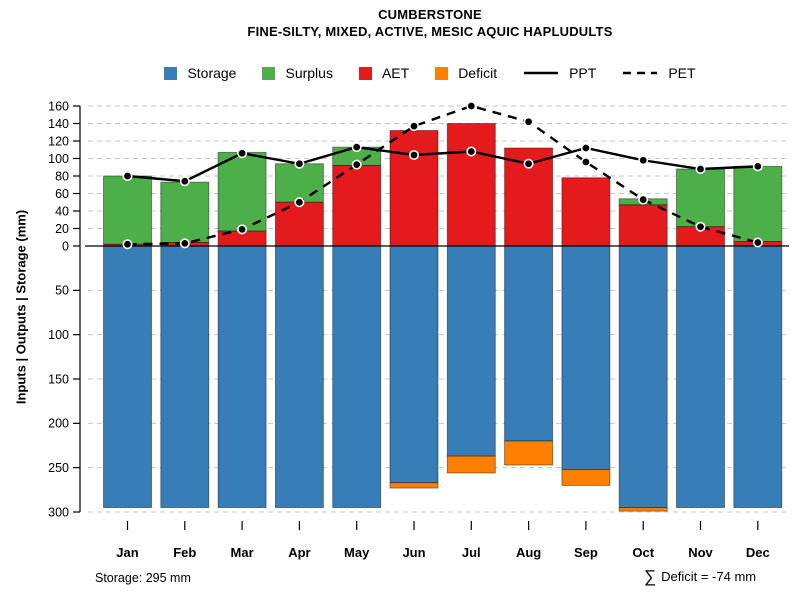 The width and height of the screenshot is (800, 600). I want to click on y-axis-tick-label: 40, so click(62, 211).